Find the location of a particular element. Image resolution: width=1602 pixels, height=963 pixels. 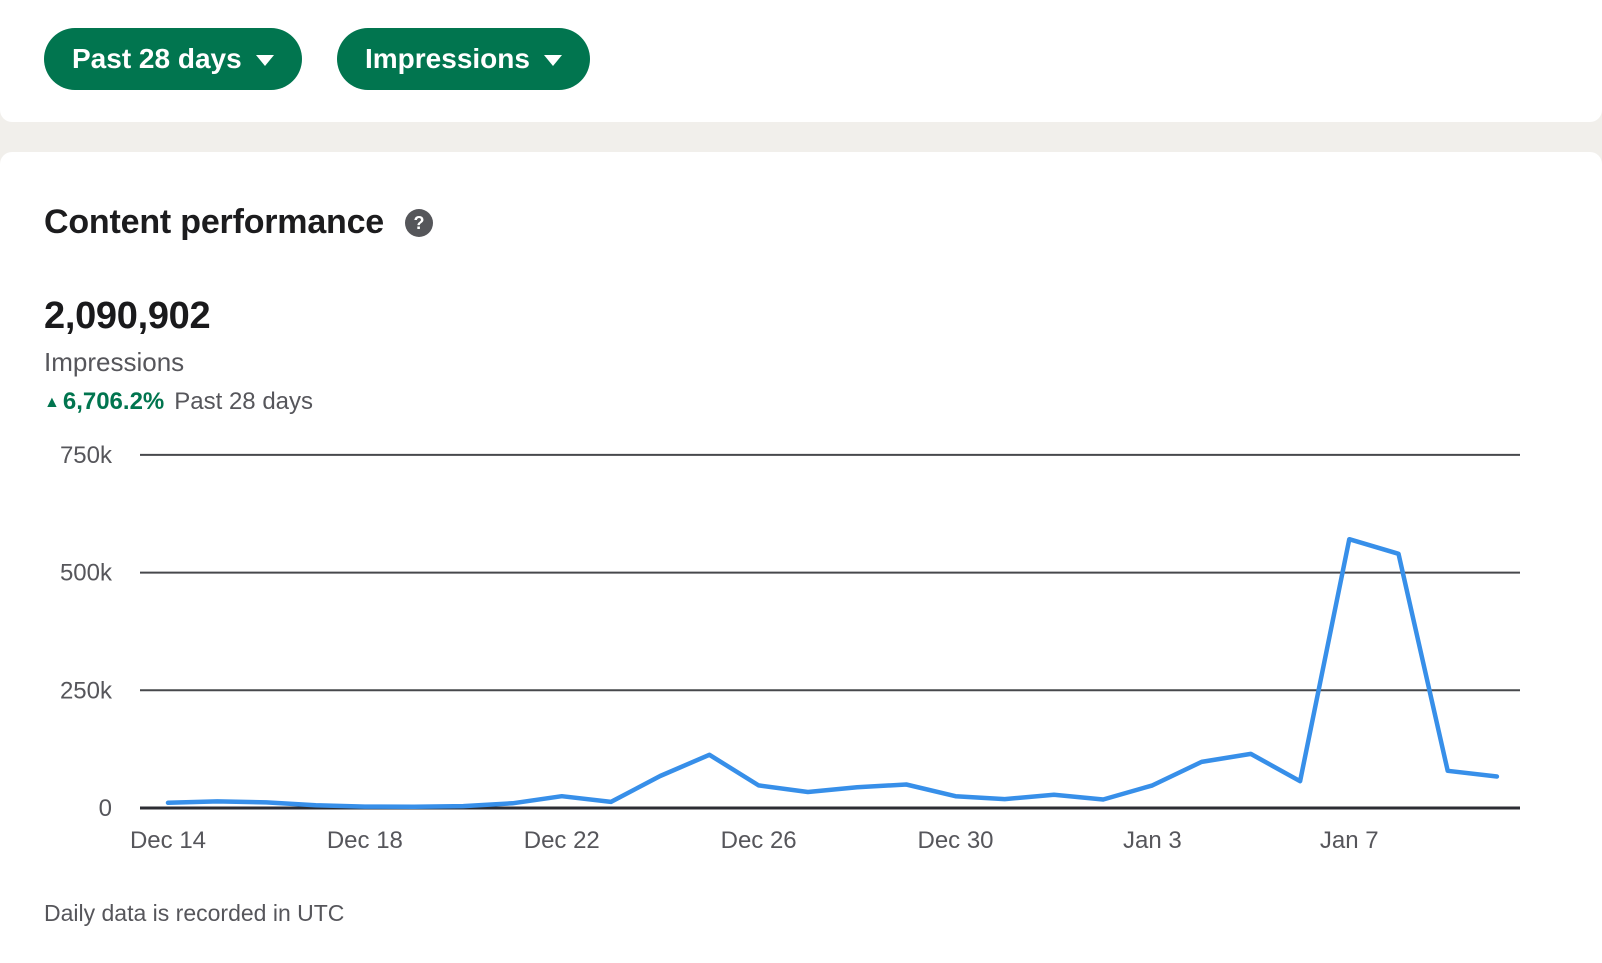

impressions-total: 2,090,902 is located at coordinates (127, 316).